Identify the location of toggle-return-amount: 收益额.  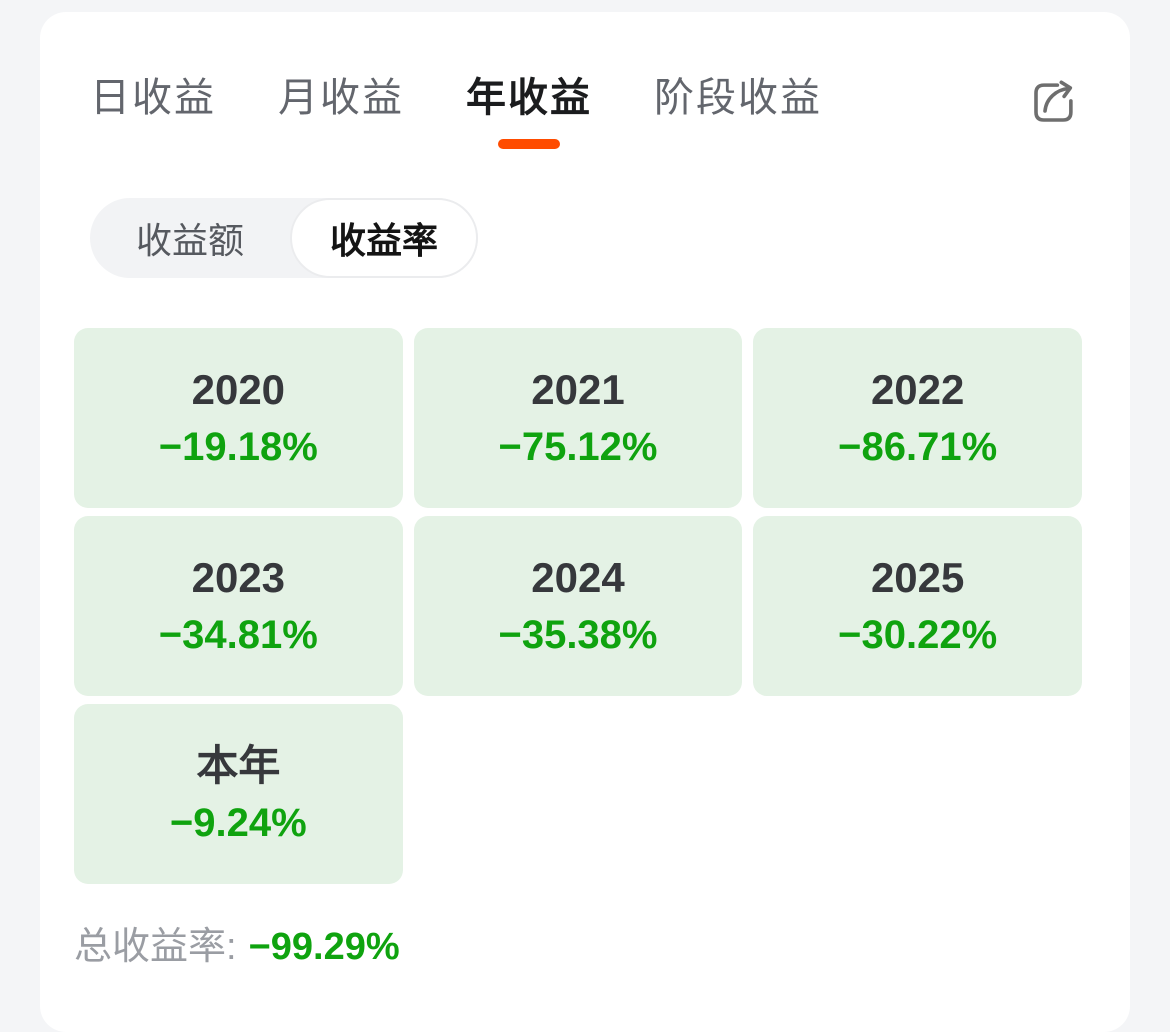
(190, 240).